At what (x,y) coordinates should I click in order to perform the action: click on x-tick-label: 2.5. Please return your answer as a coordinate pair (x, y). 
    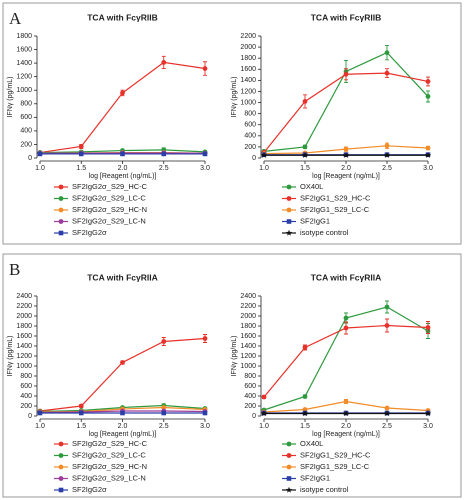
    Looking at the image, I should click on (387, 426).